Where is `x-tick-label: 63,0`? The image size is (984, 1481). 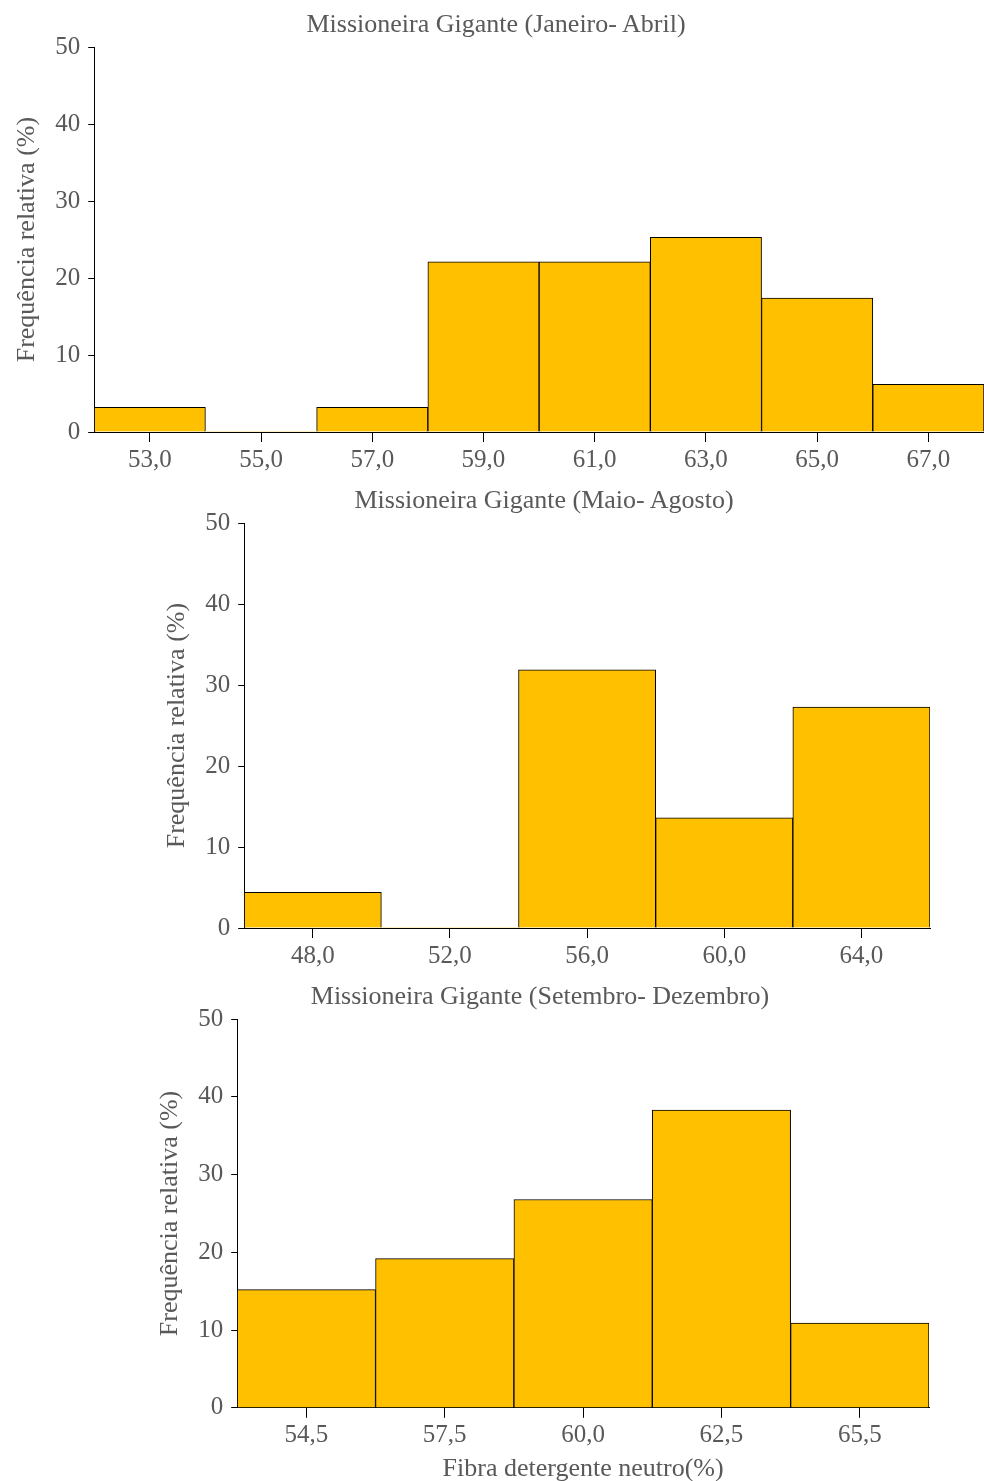
x-tick-label: 63,0 is located at coordinates (706, 458).